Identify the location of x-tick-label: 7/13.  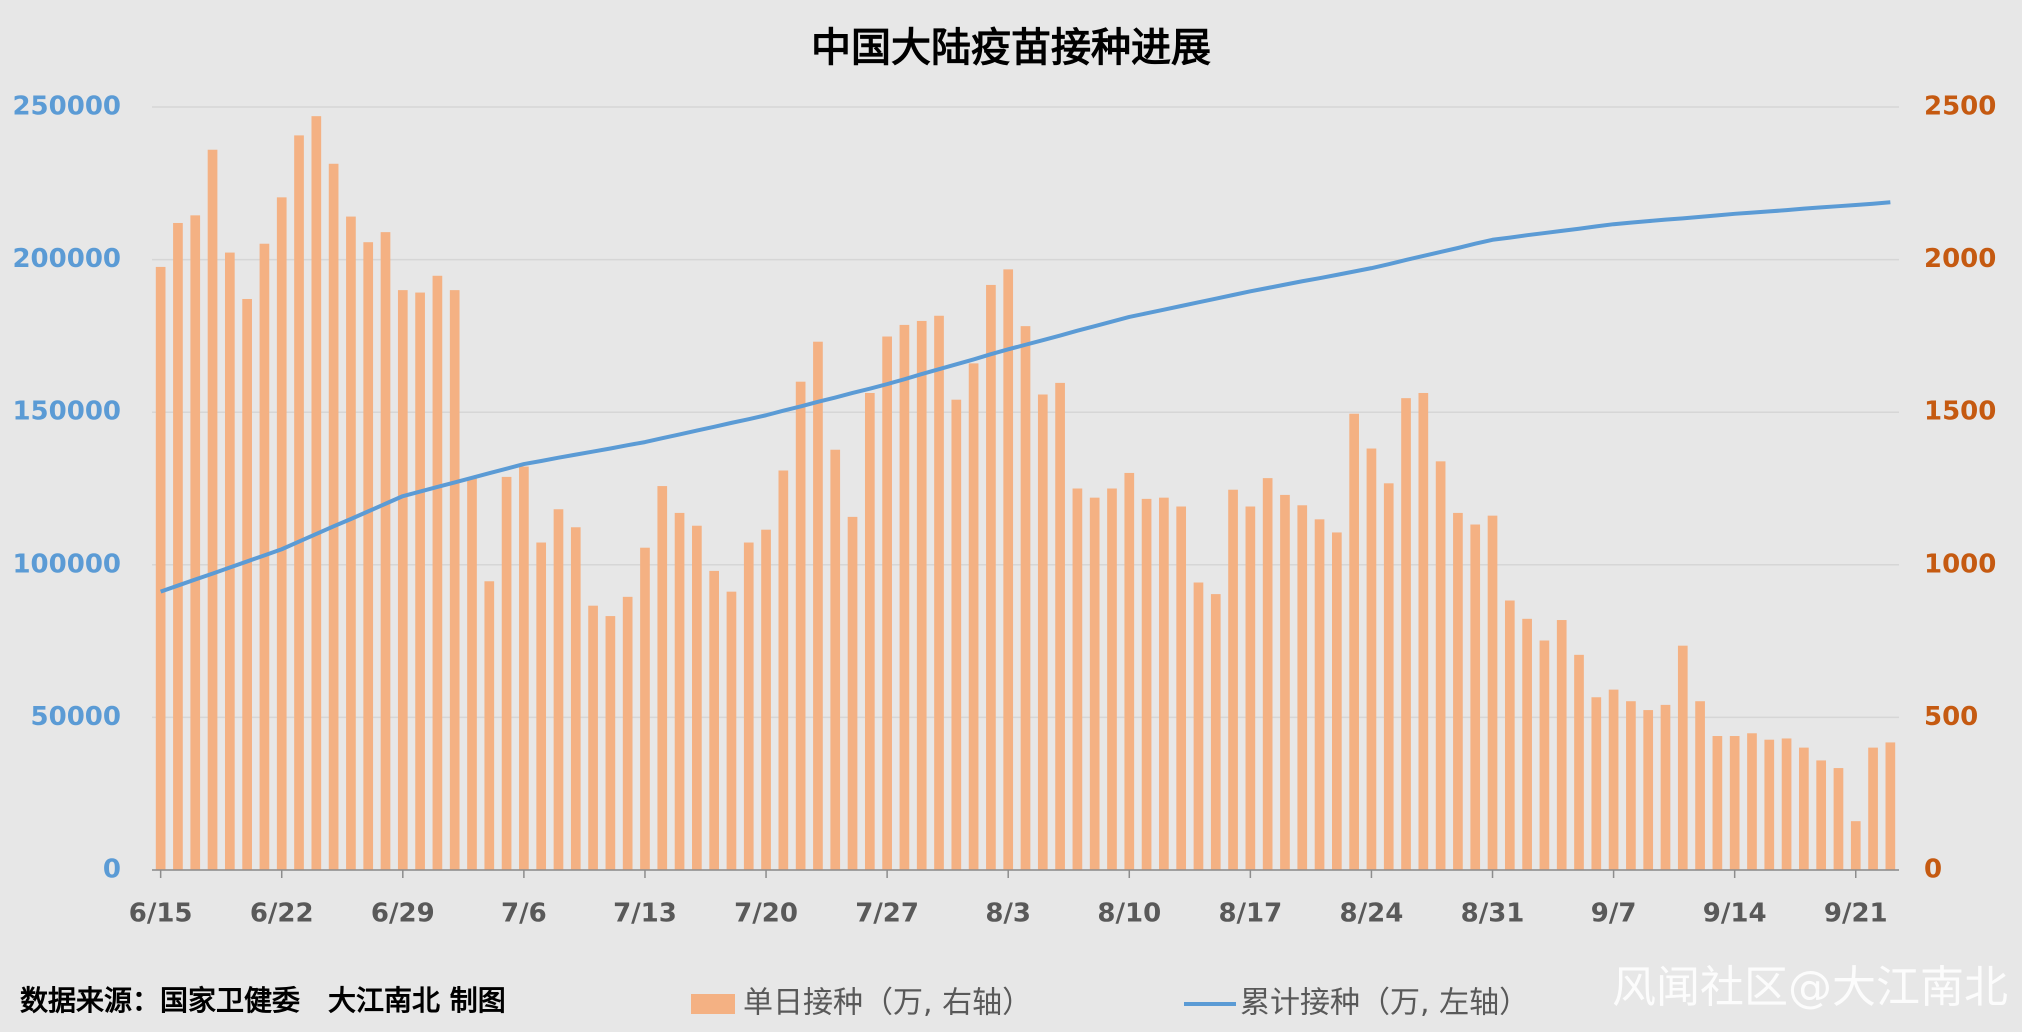
(645, 914).